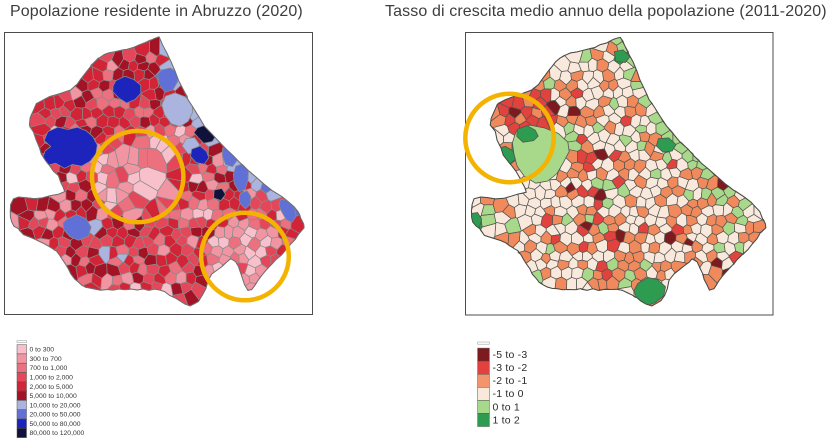 The height and width of the screenshot is (443, 833). Describe the element at coordinates (506, 407) in the screenshot. I see `svg-text: 0 to 1` at that location.